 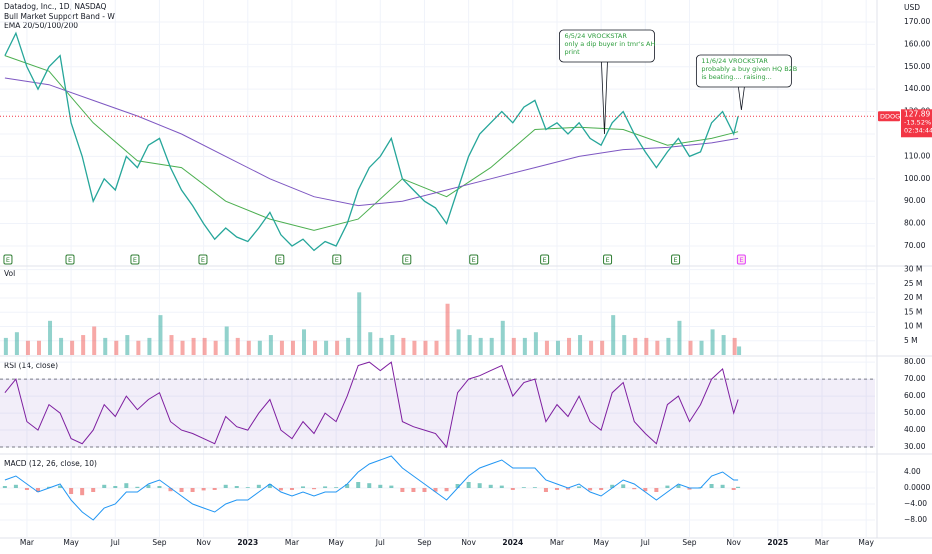 I want to click on change-label: -13.52%, so click(x=917, y=122).